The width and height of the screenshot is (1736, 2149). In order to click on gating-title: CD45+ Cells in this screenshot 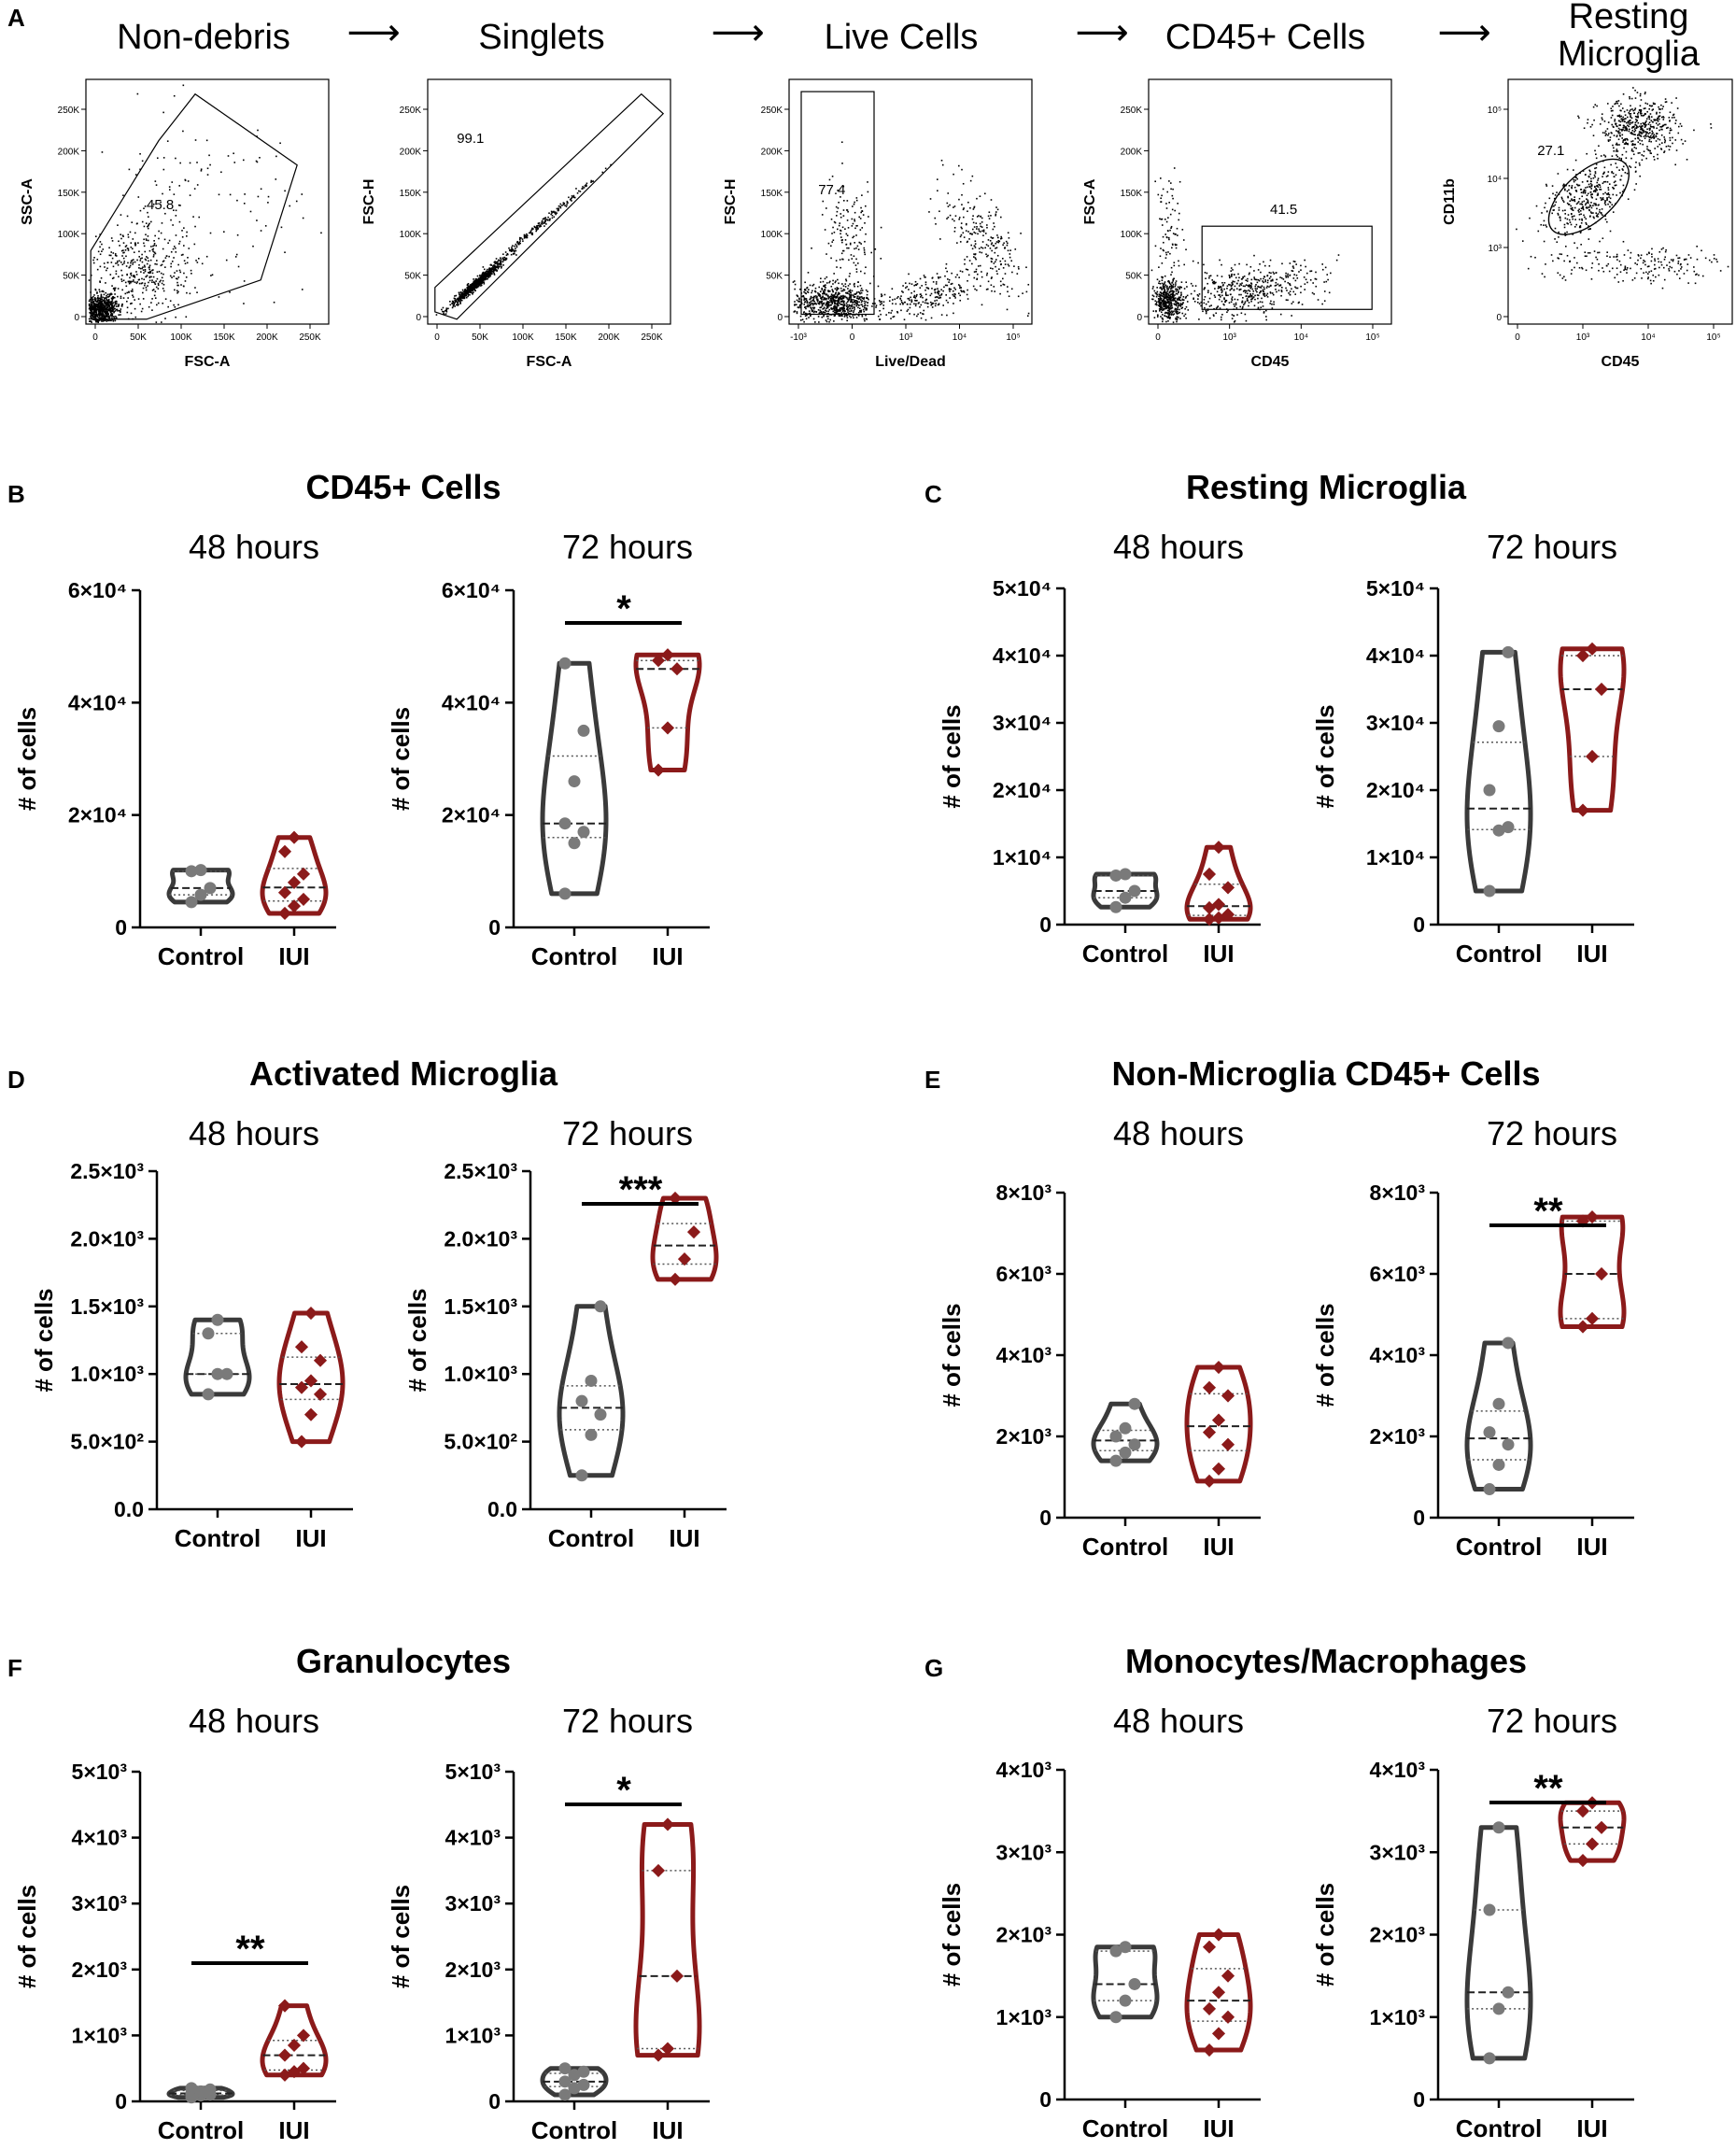, I will do `click(1265, 37)`.